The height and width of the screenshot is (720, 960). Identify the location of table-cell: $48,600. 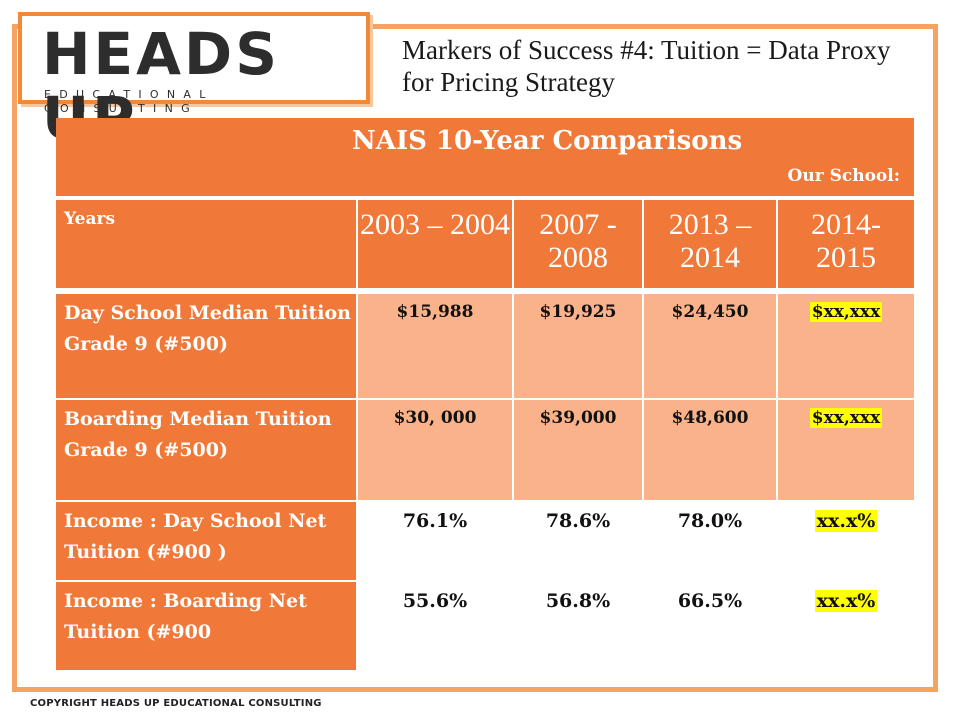
(710, 450).